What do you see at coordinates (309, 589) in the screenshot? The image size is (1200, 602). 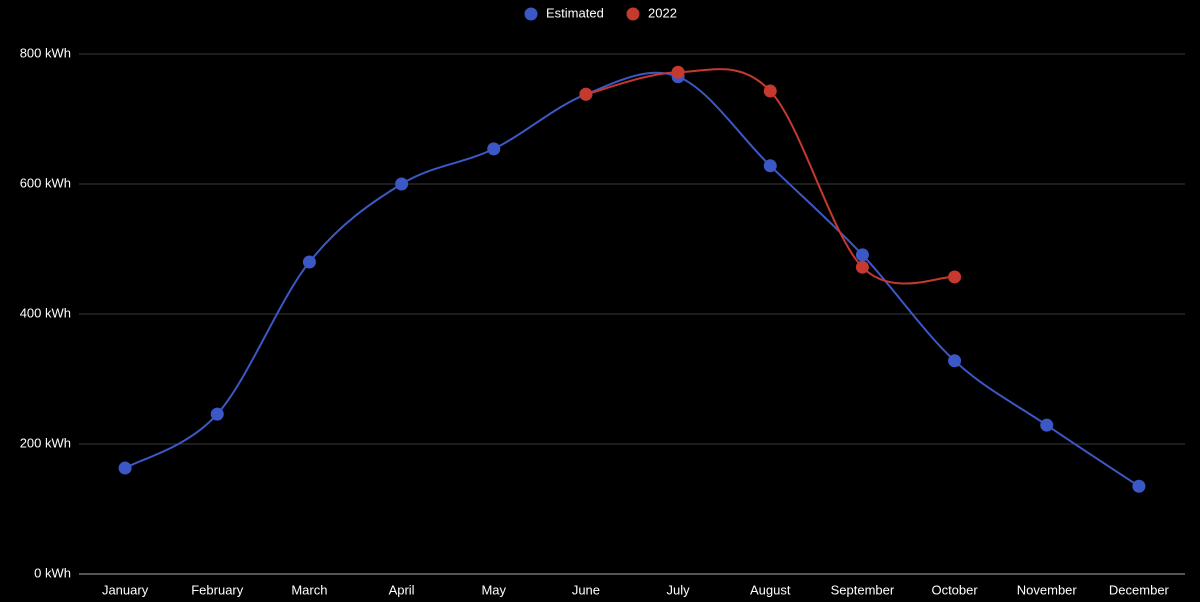 I see `x-tick-label: March` at bounding box center [309, 589].